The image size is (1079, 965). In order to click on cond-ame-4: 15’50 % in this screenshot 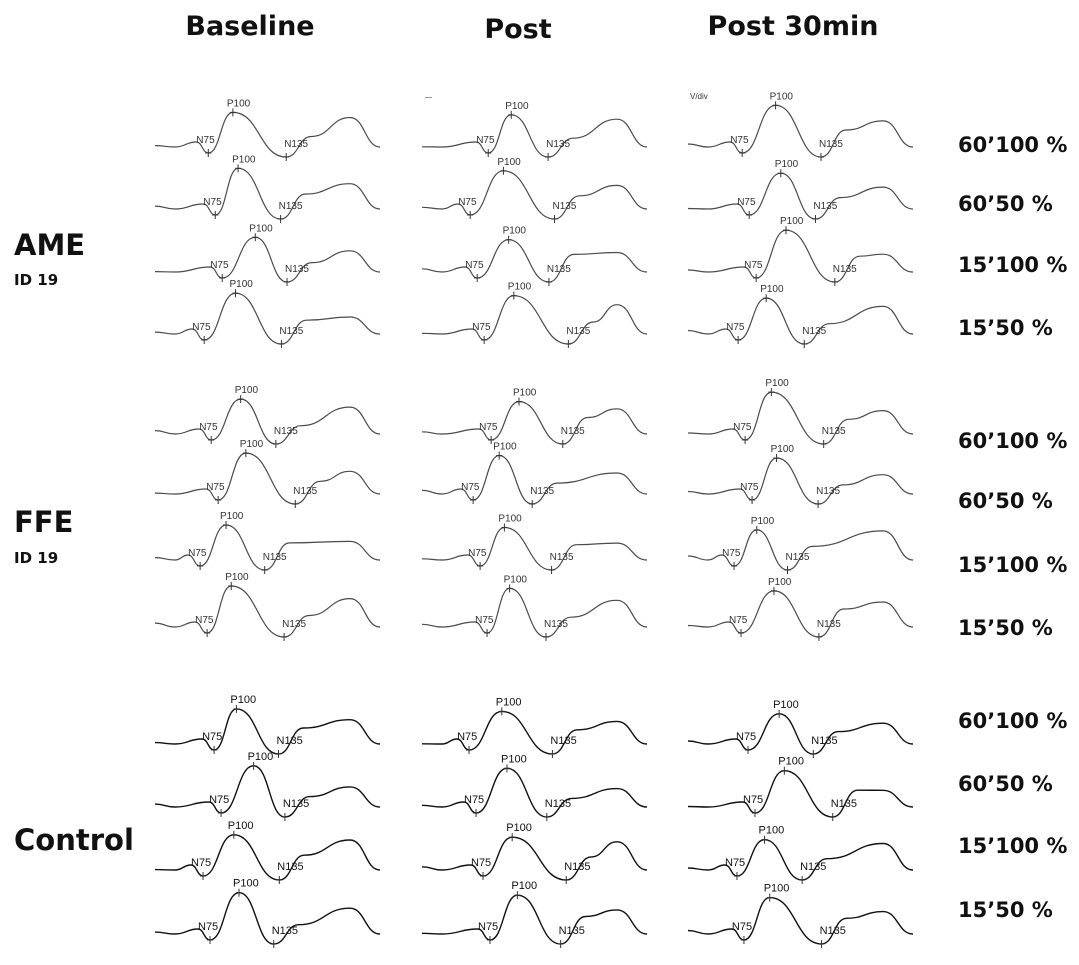, I will do `click(1005, 328)`.